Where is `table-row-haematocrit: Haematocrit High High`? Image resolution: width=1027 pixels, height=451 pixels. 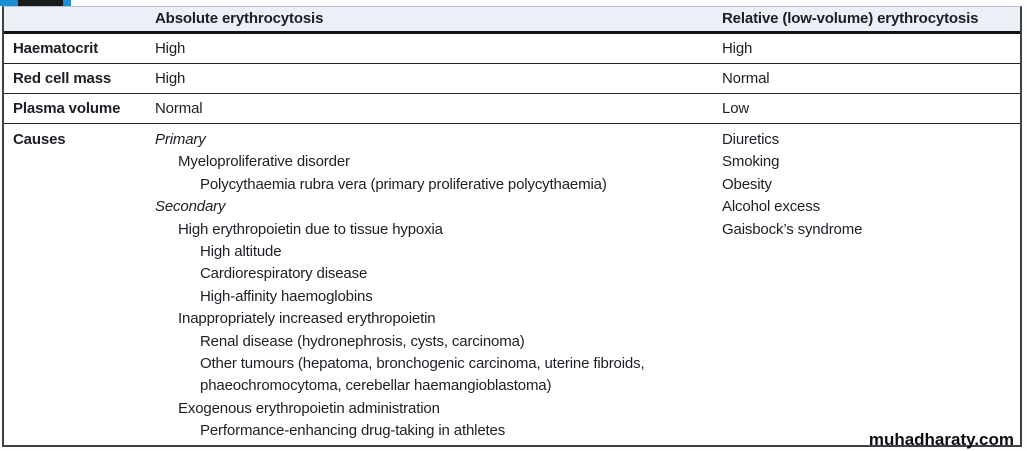 table-row-haematocrit: Haematocrit High High is located at coordinates (512, 49).